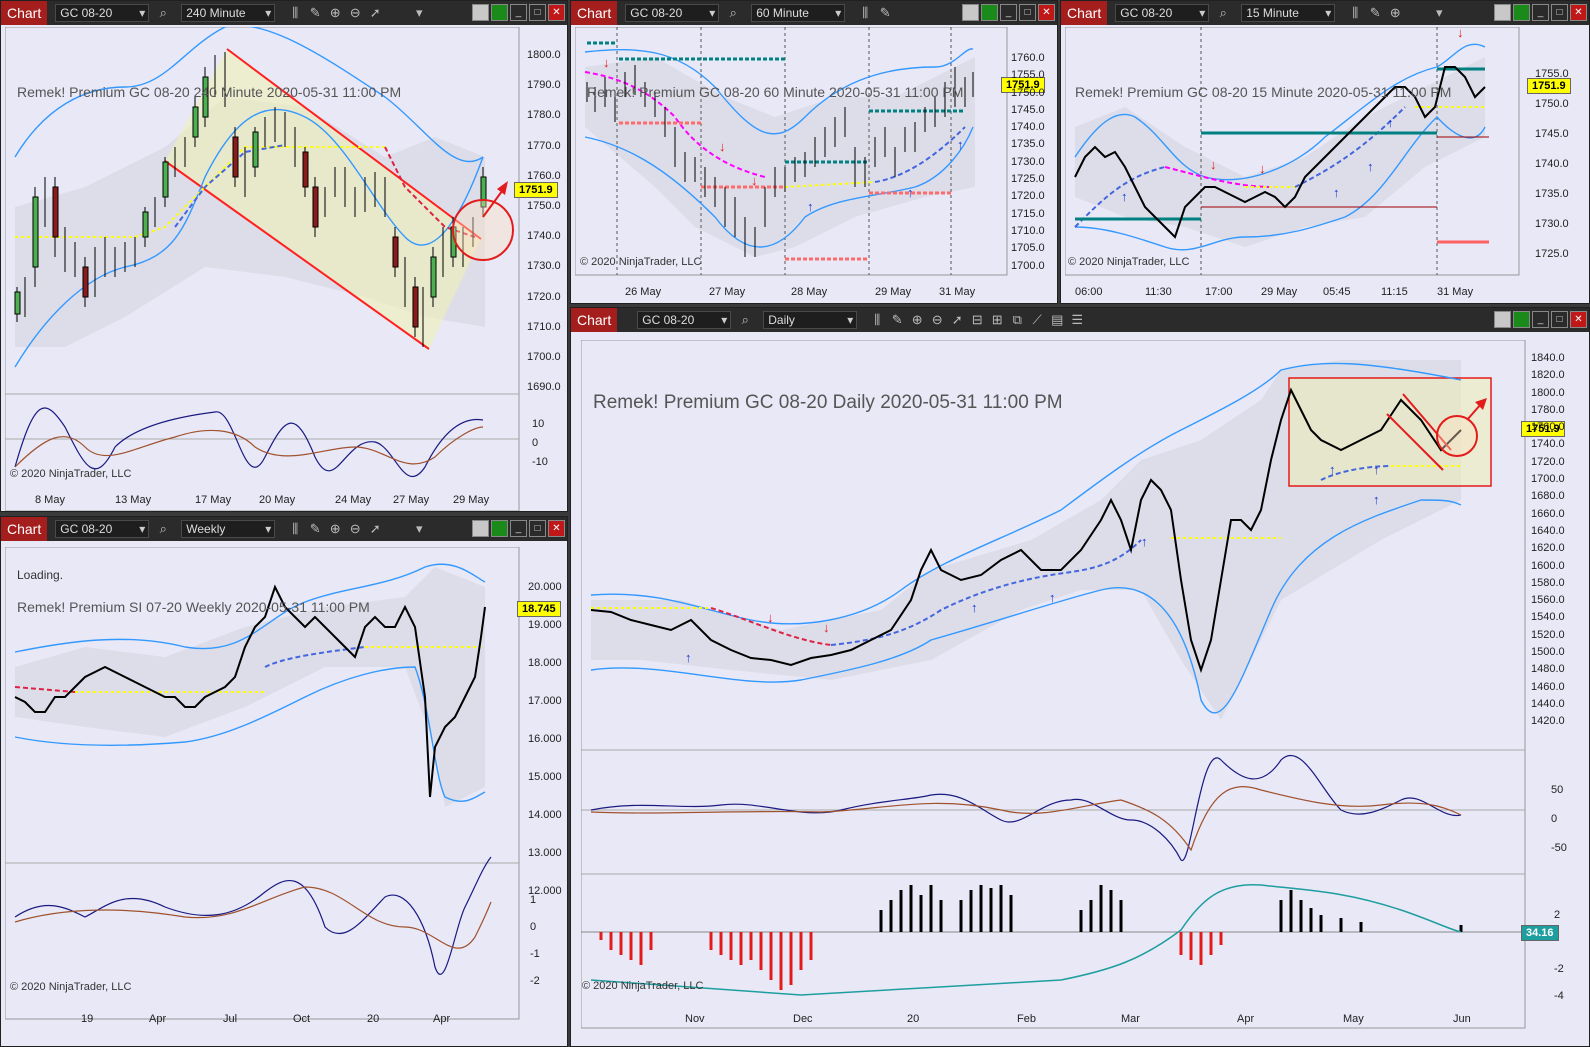 This screenshot has height=1047, width=1590. Describe the element at coordinates (1077, 319) in the screenshot. I see `list-icon: ☰` at that location.